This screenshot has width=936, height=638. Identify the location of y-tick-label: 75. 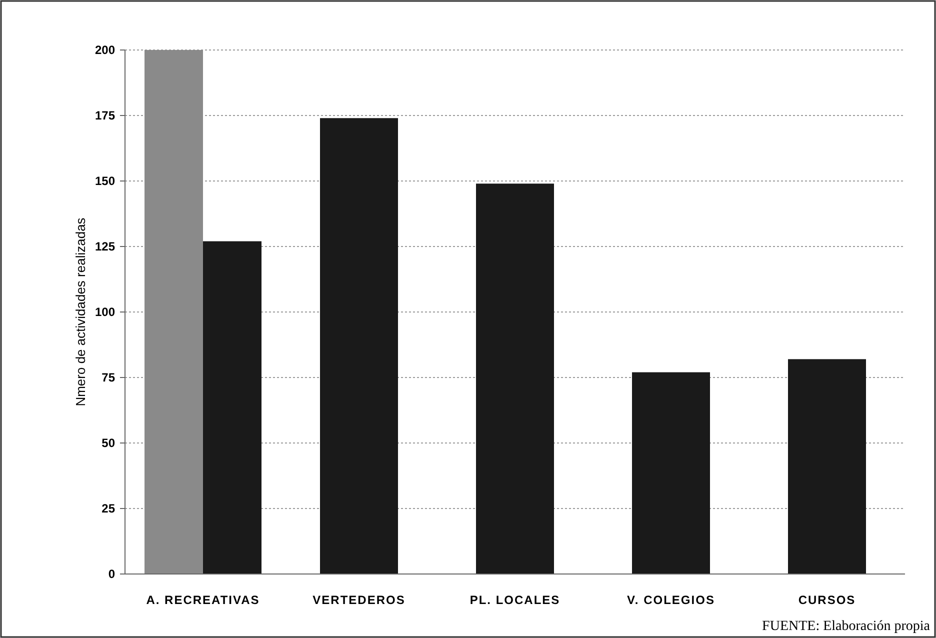
(109, 377).